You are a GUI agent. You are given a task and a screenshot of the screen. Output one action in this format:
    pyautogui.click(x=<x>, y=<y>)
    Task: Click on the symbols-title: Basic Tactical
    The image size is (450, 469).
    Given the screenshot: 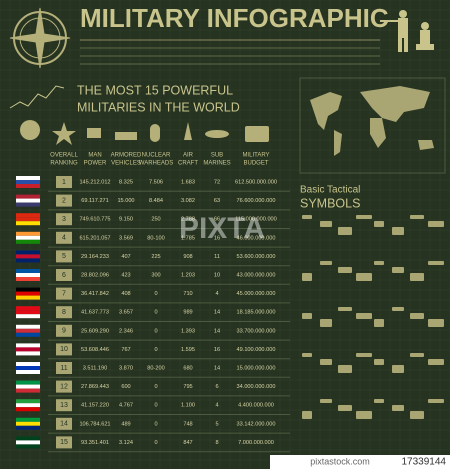 What is the action you would take?
    pyautogui.click(x=330, y=190)
    